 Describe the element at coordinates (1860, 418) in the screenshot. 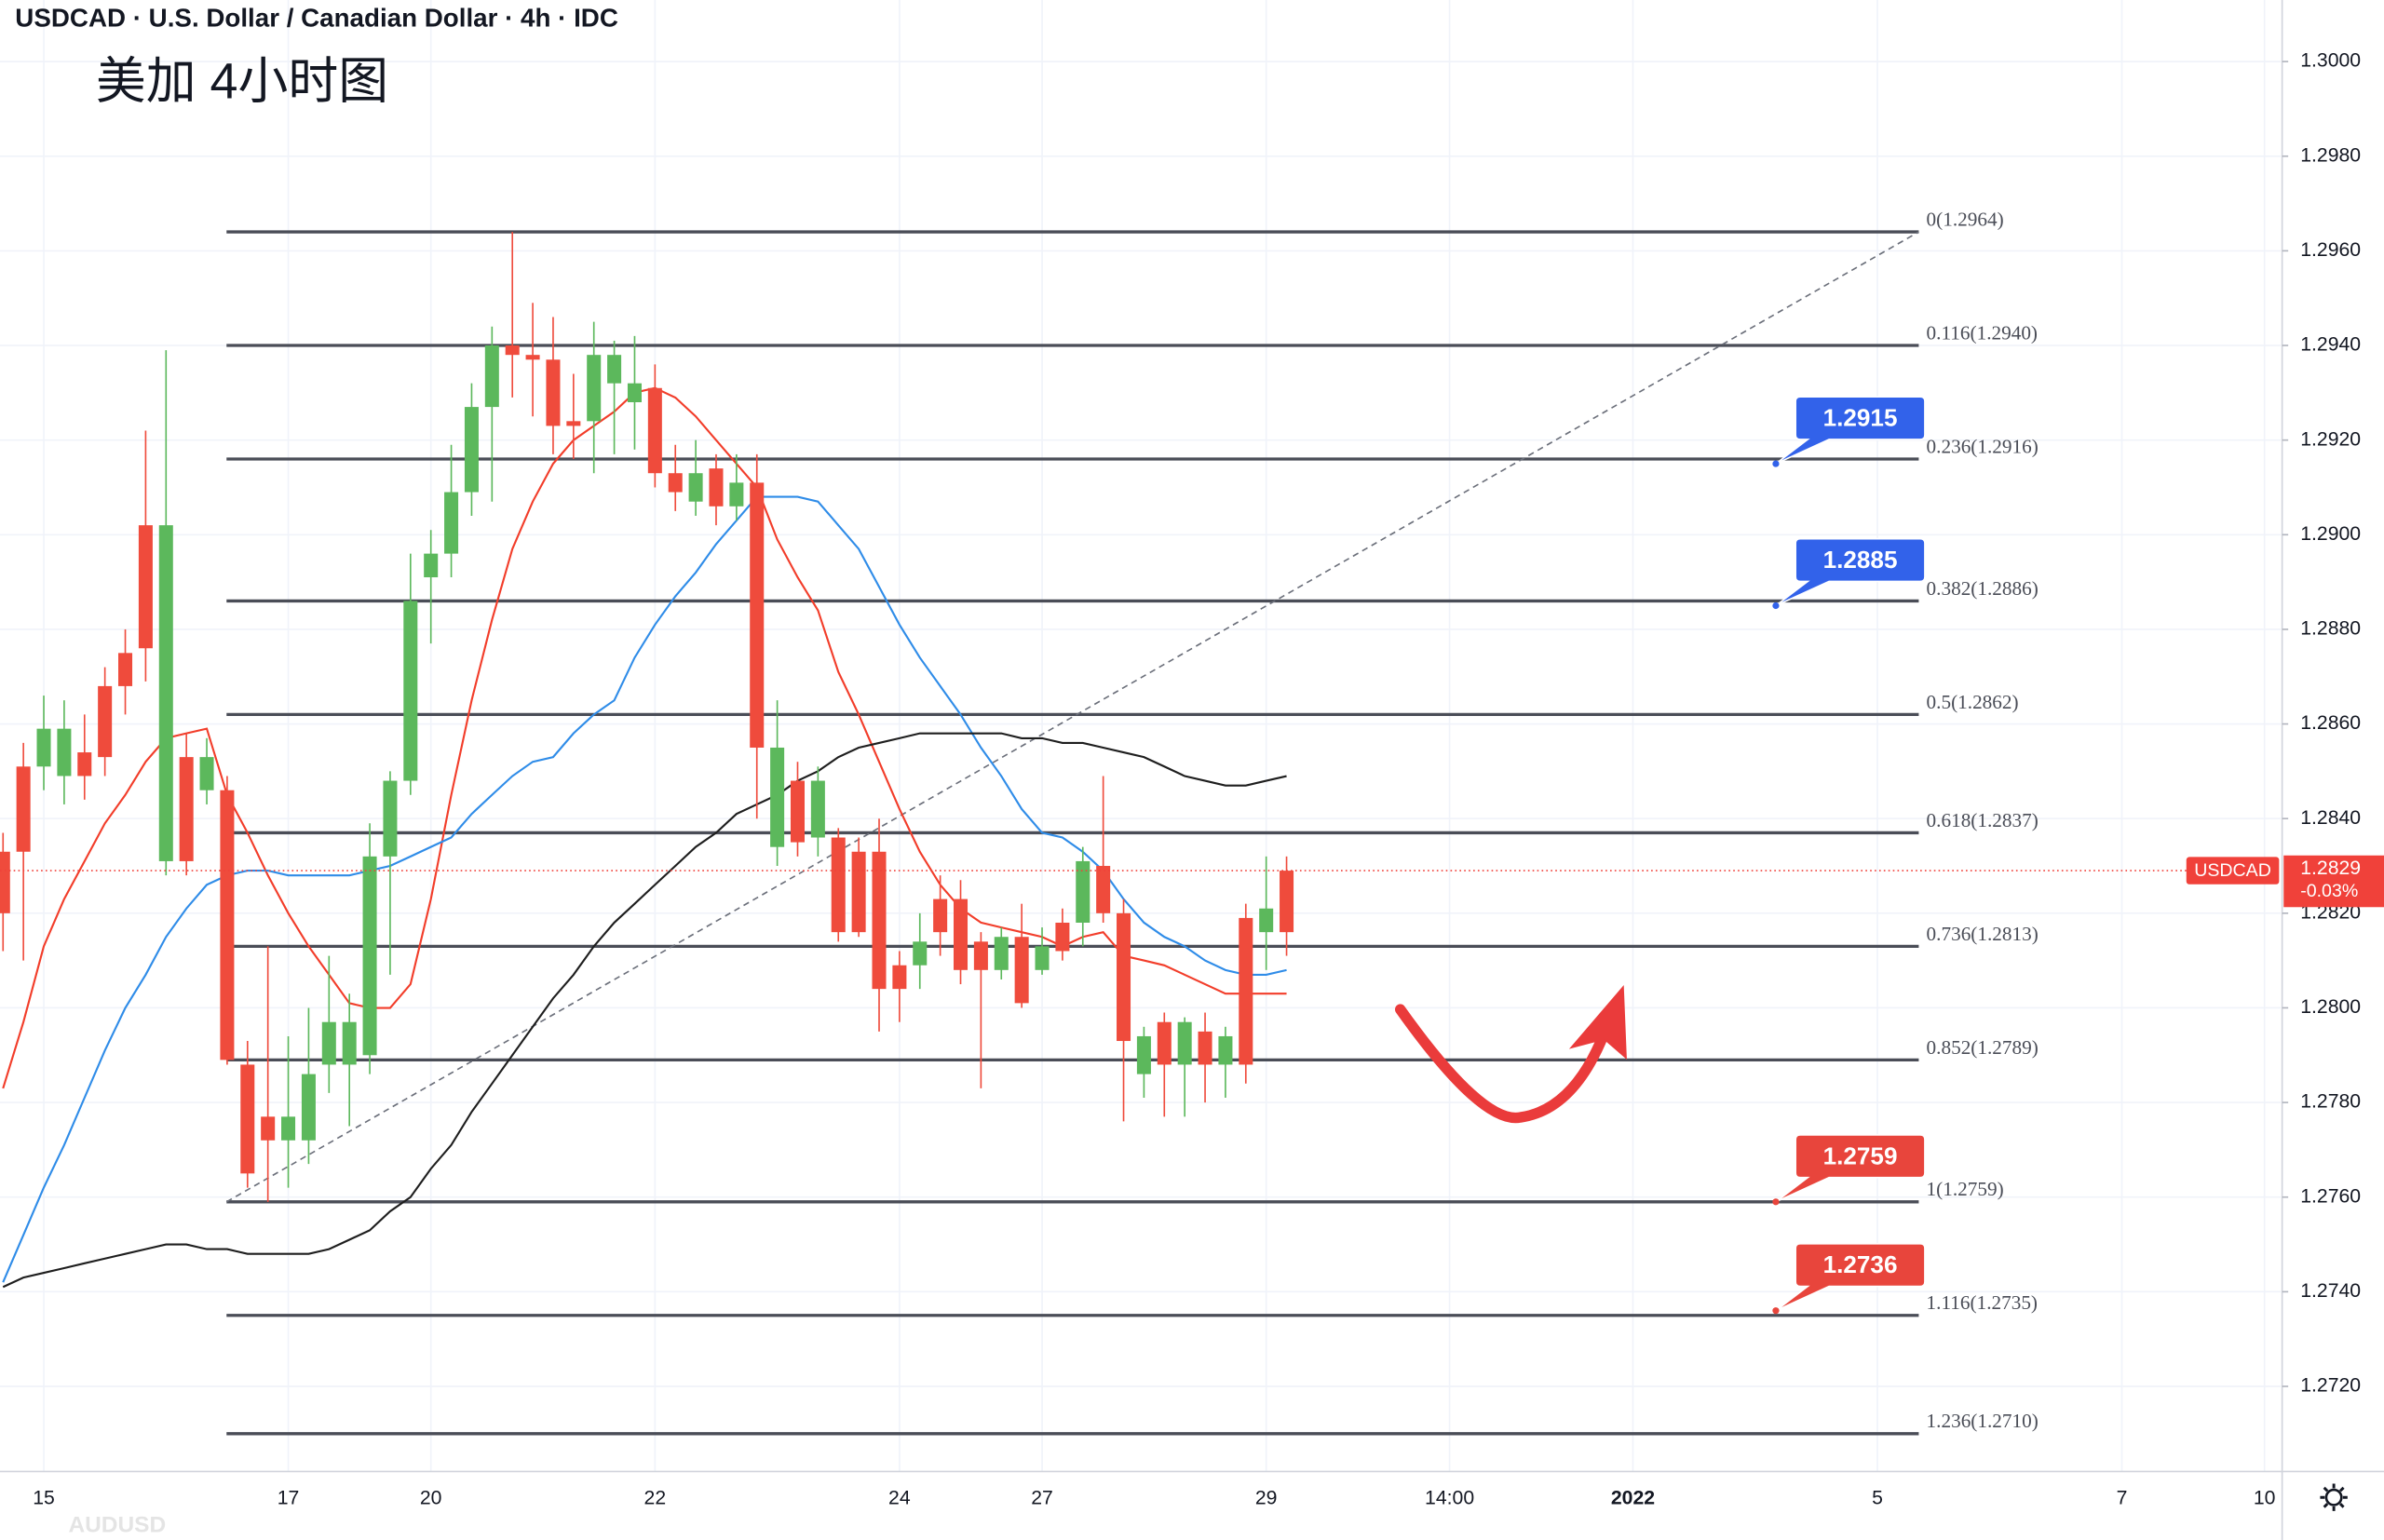

I see `callout-label: 1.2915` at that location.